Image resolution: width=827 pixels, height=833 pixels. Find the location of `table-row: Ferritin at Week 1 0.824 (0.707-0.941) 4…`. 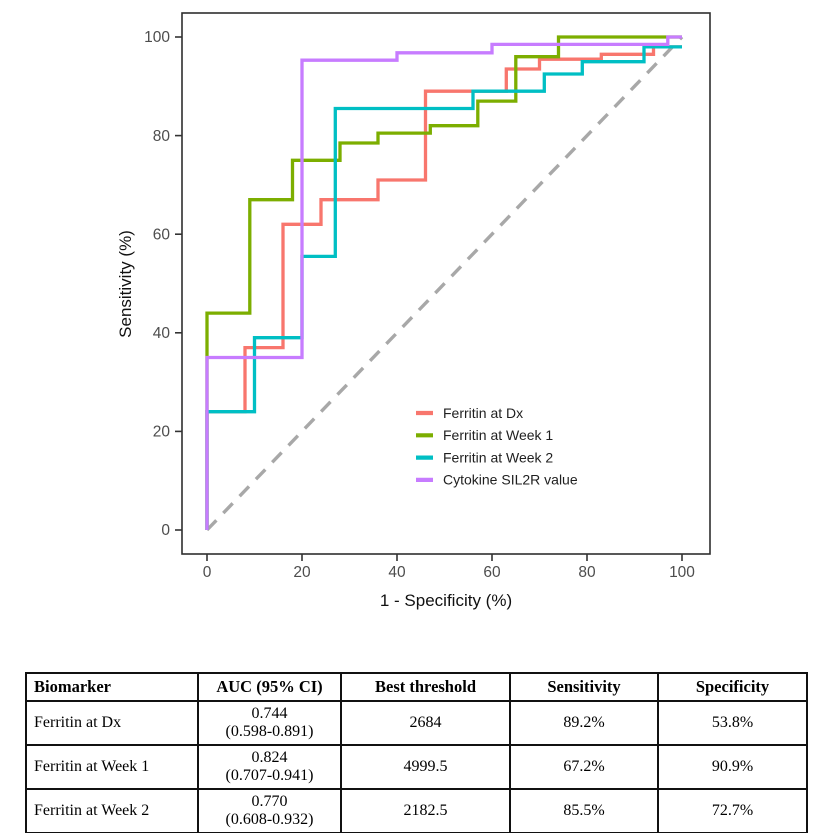

table-row: Ferritin at Week 1 0.824 (0.707-0.941) 4… is located at coordinates (416, 767).